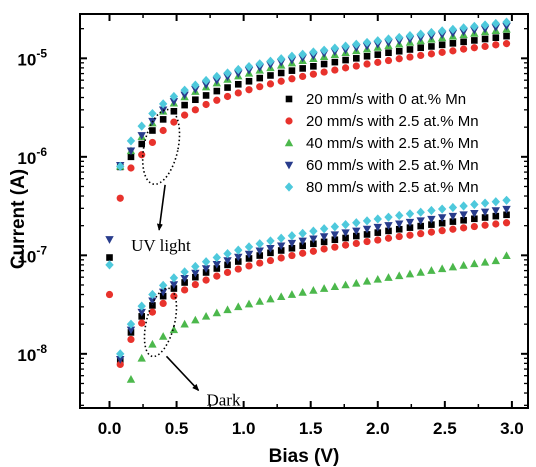 This screenshot has width=536, height=467. What do you see at coordinates (289, 165) in the screenshot?
I see `legend-marker` at bounding box center [289, 165].